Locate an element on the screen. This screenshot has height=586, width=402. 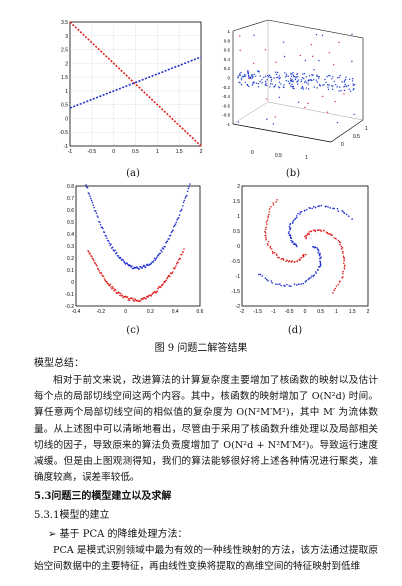
z-tick-label: 0.2 is located at coordinates (227, 68).